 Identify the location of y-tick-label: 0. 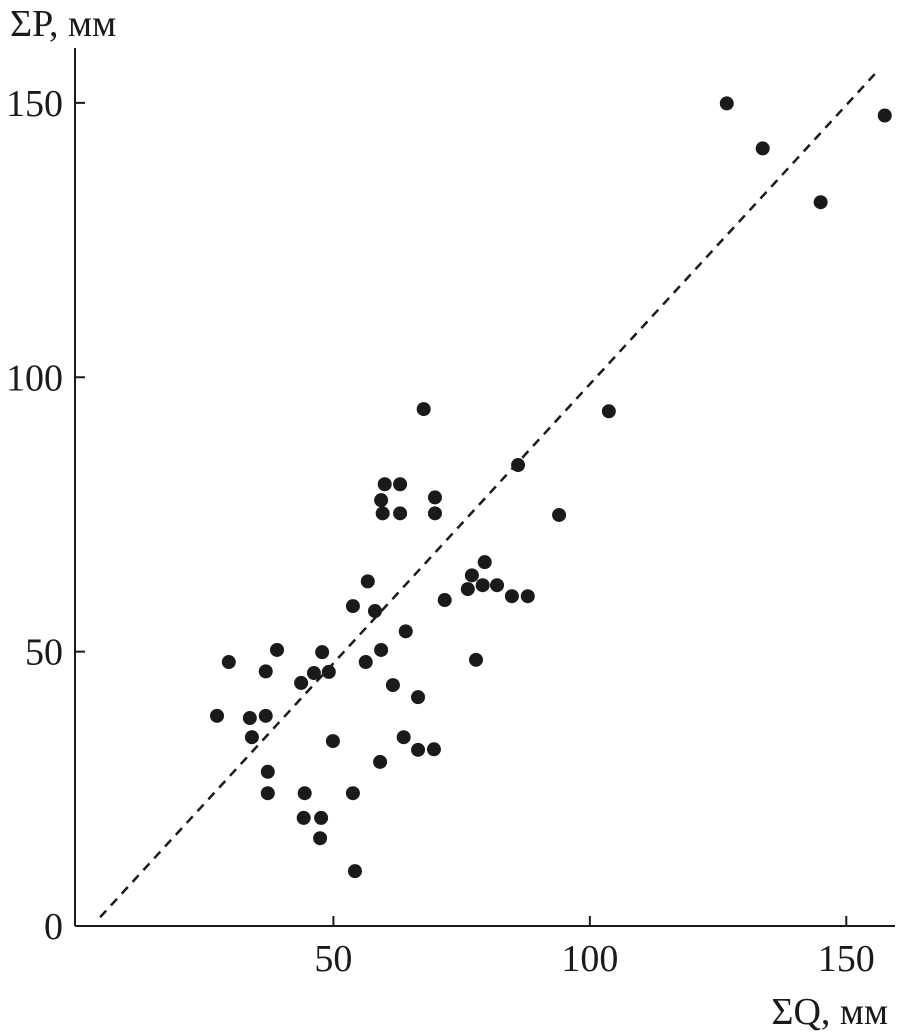
(53, 927).